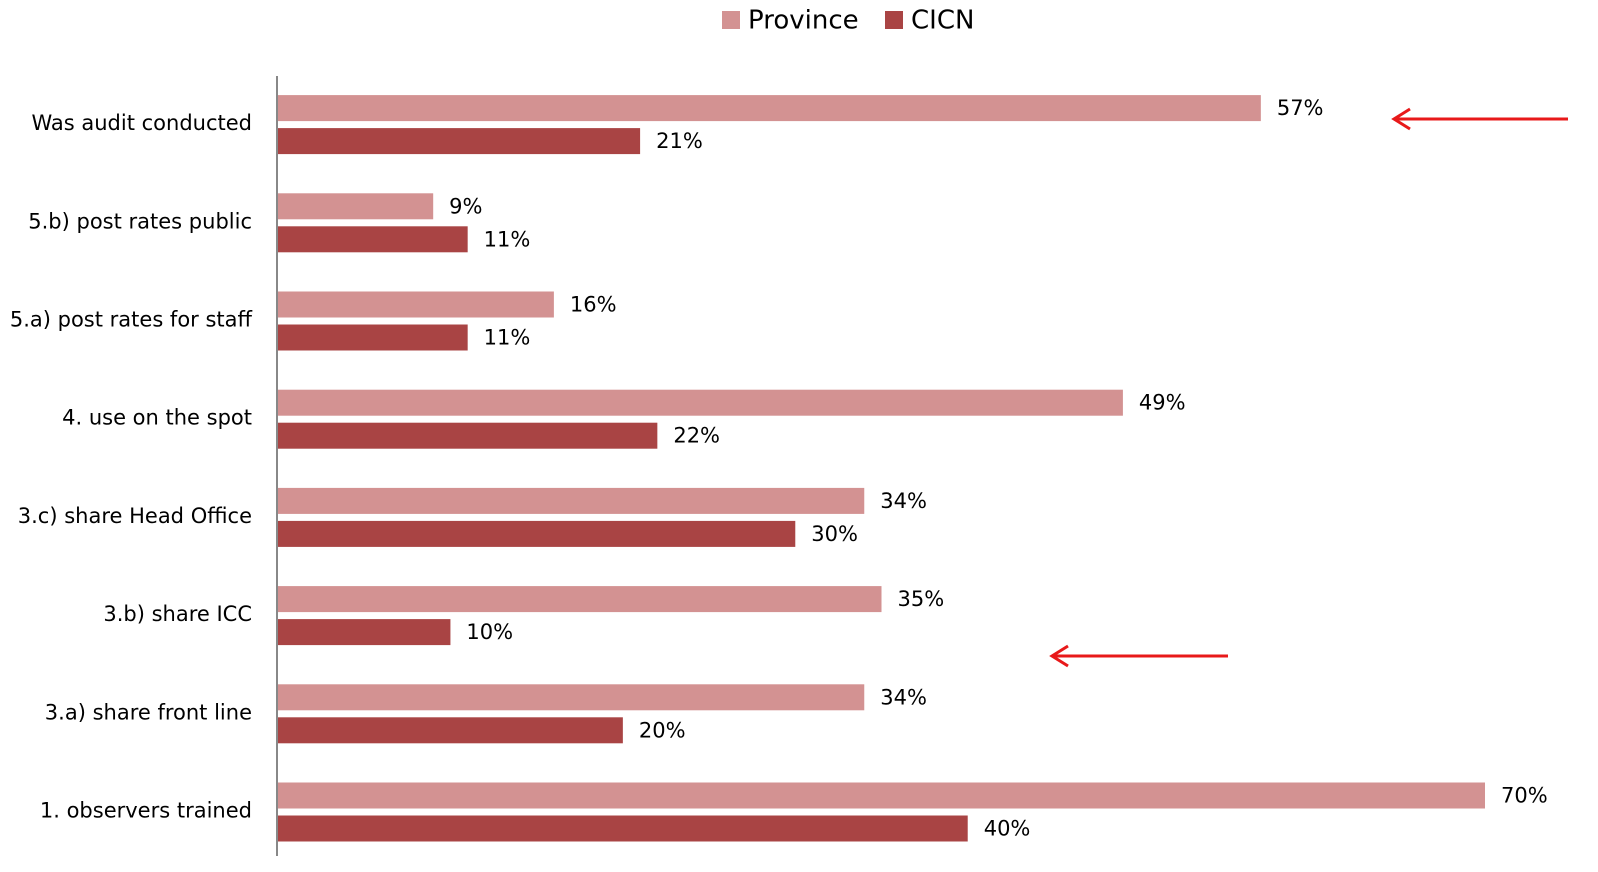  I want to click on y-tick-label: 5.b) post rates public, so click(140, 221).